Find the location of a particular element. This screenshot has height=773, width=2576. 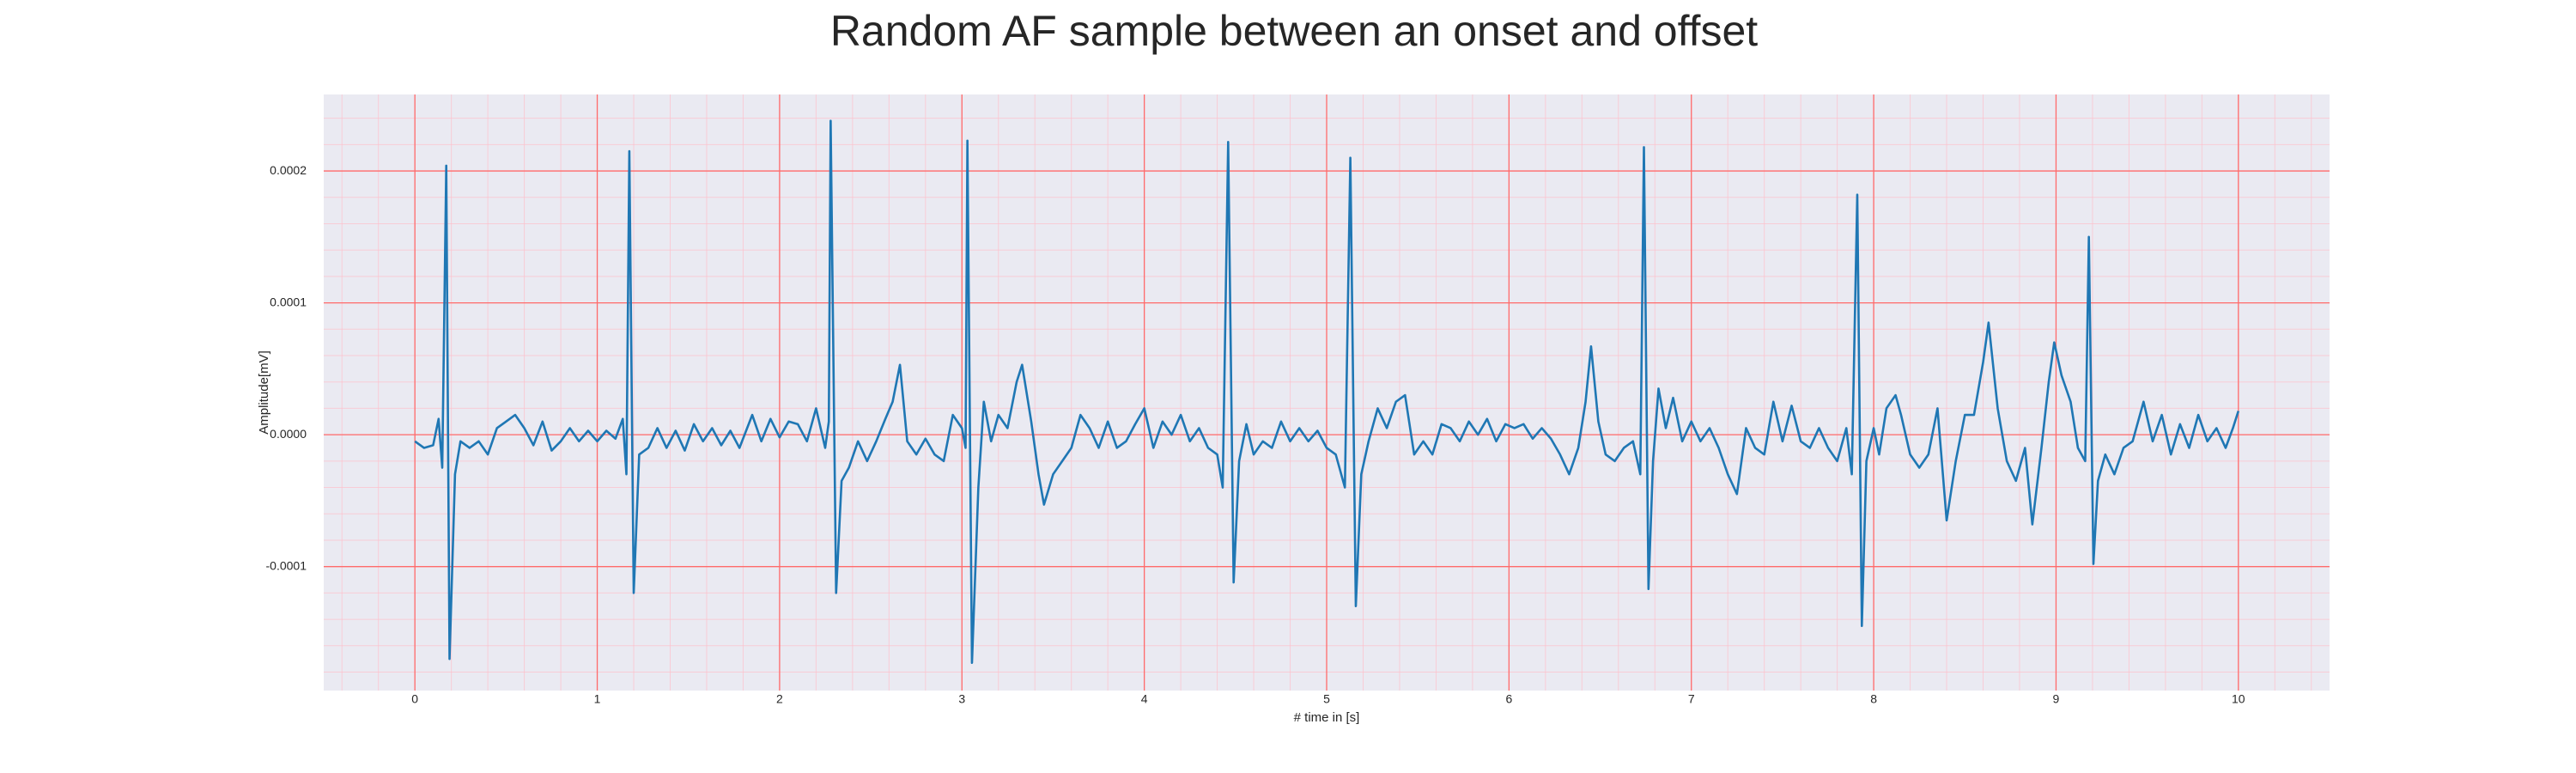

y-tick-label: 0.0002 is located at coordinates (289, 170).